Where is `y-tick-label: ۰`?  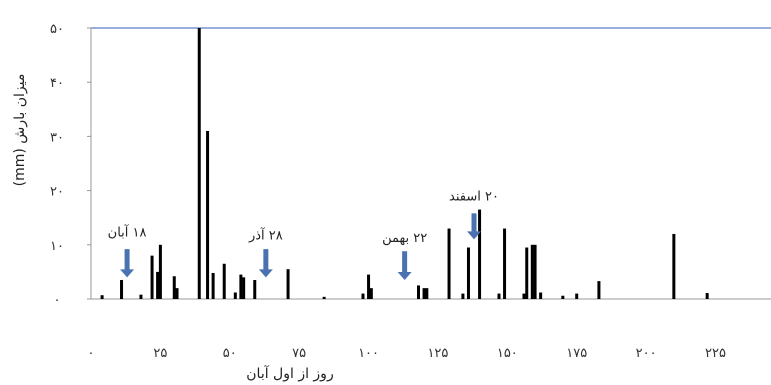
y-tick-label: ۰ is located at coordinates (57, 300).